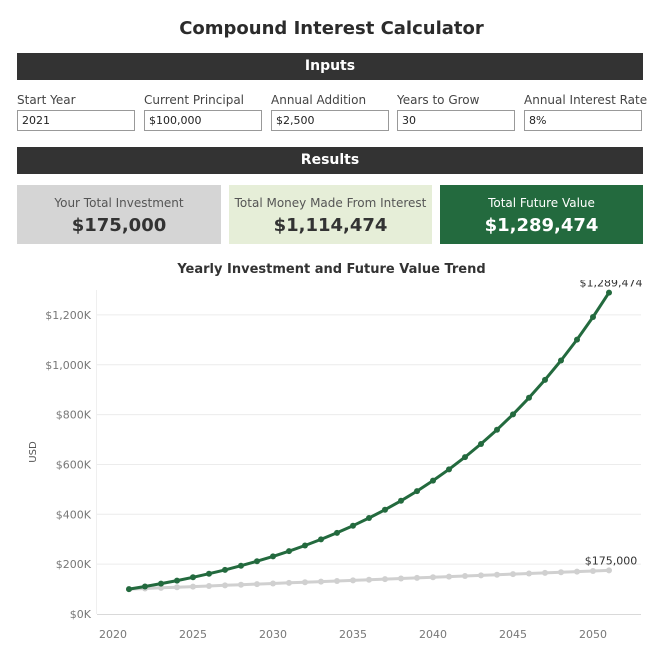 The height and width of the screenshot is (656, 663). I want to click on annual-addition-field: Annual Addition, so click(330, 112).